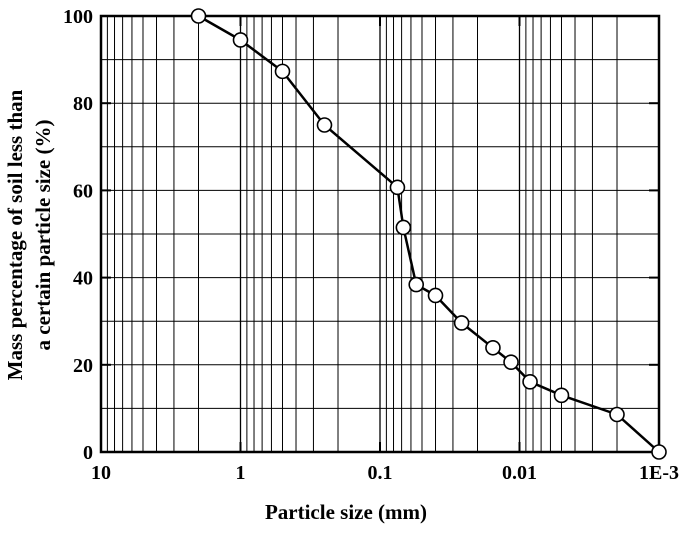  What do you see at coordinates (78, 17) in the screenshot?
I see `y-tick-label: 100` at bounding box center [78, 17].